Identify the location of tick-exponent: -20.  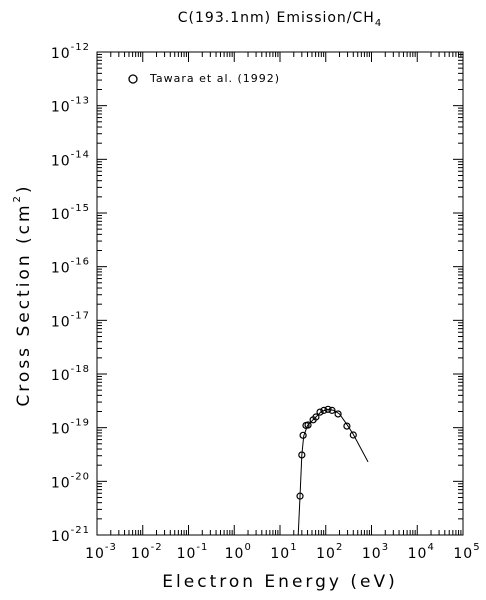
(80, 476).